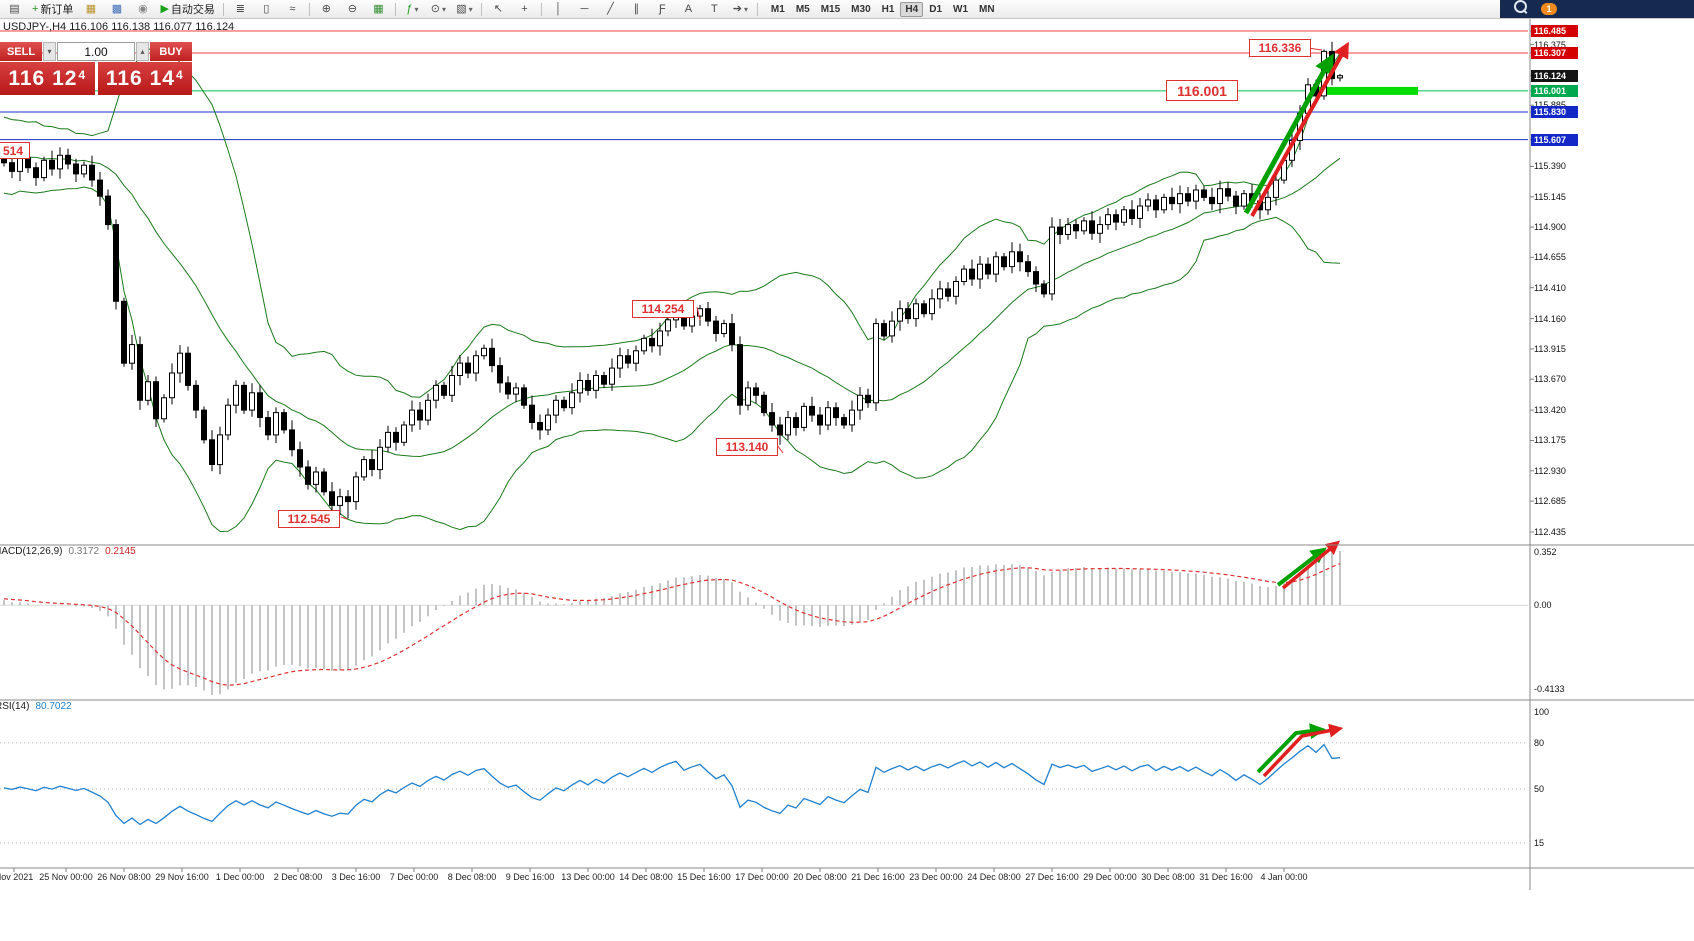  Describe the element at coordinates (84, 551) in the screenshot. I see `macd-main-value: 0.3172` at that location.